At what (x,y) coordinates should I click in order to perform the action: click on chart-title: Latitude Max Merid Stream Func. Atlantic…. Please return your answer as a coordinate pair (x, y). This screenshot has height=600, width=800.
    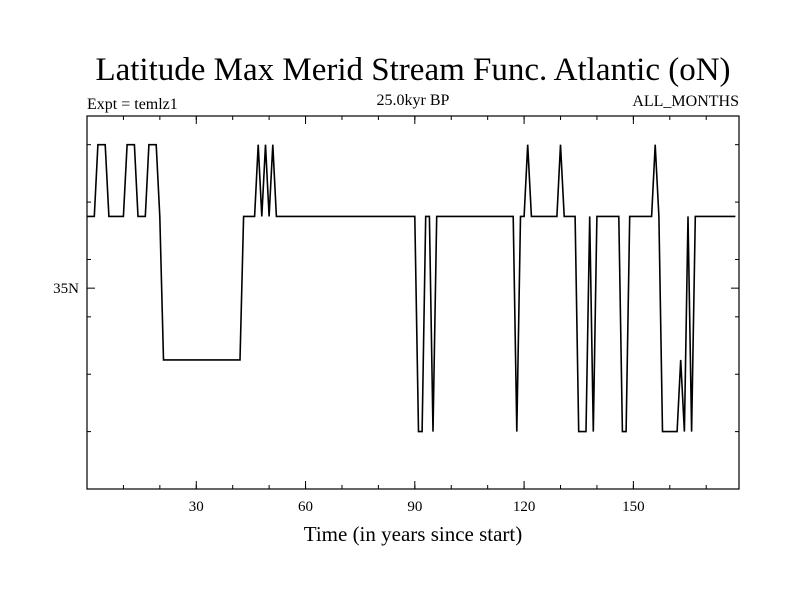
    Looking at the image, I should click on (412, 70).